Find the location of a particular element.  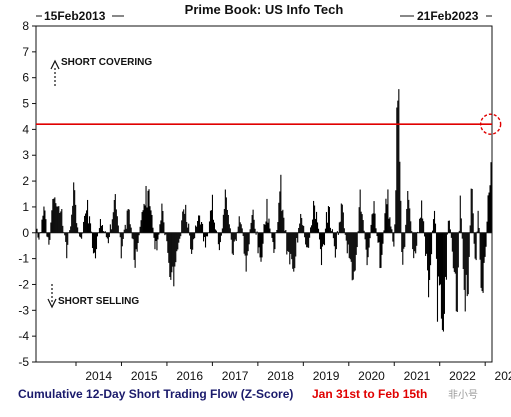

x-tick-label: 2020 is located at coordinates (371, 376).